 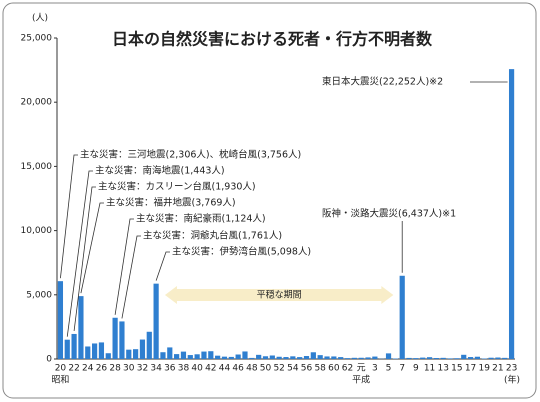 I want to click on annotation: 主な災害：南紀豪雨(1,124人), so click(x=201, y=219).